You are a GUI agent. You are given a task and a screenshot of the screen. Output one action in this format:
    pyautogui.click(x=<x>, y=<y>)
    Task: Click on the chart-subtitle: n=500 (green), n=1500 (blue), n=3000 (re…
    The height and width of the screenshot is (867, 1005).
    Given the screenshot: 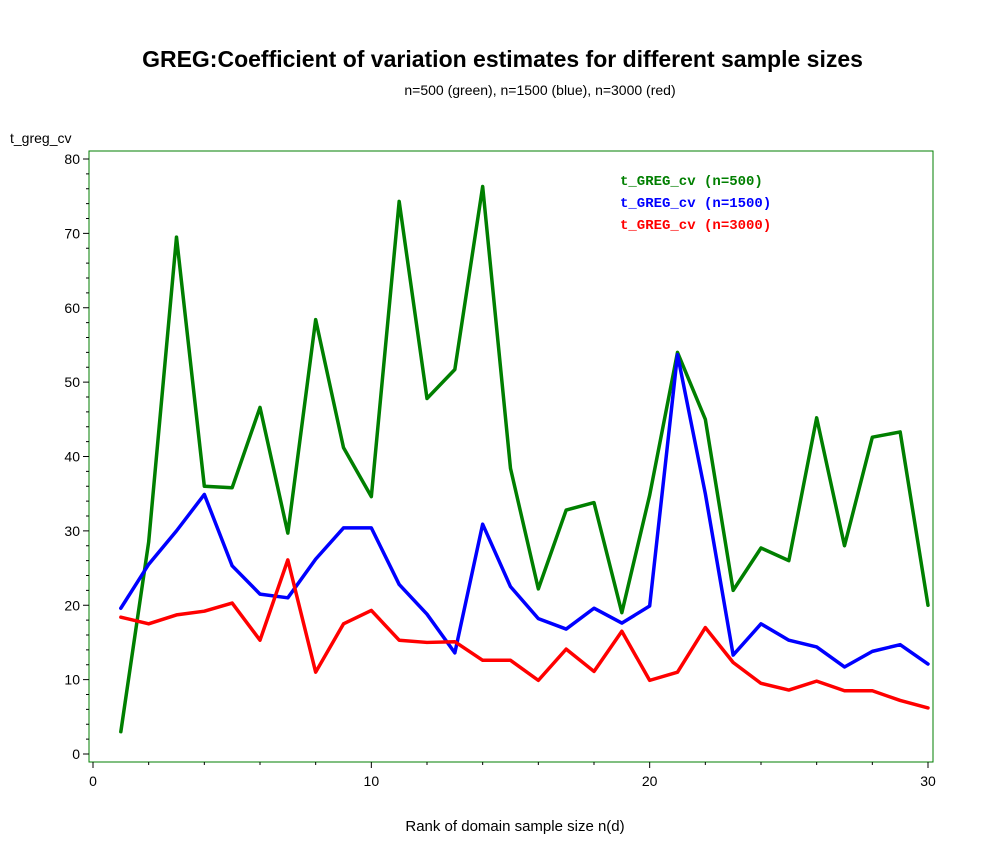 What is the action you would take?
    pyautogui.click(x=540, y=90)
    